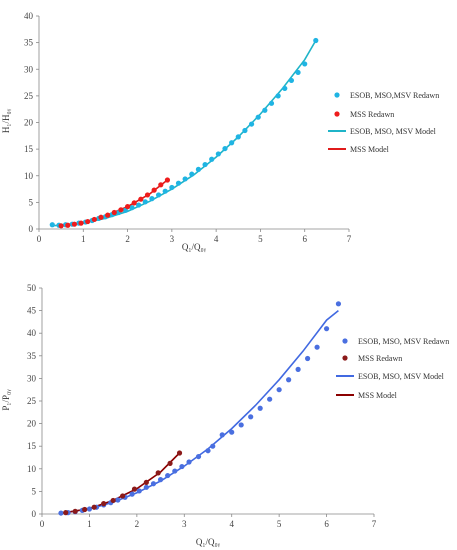  I want to click on legend-entry: ESOB, MSO,MSV Redawn, so click(394, 95).